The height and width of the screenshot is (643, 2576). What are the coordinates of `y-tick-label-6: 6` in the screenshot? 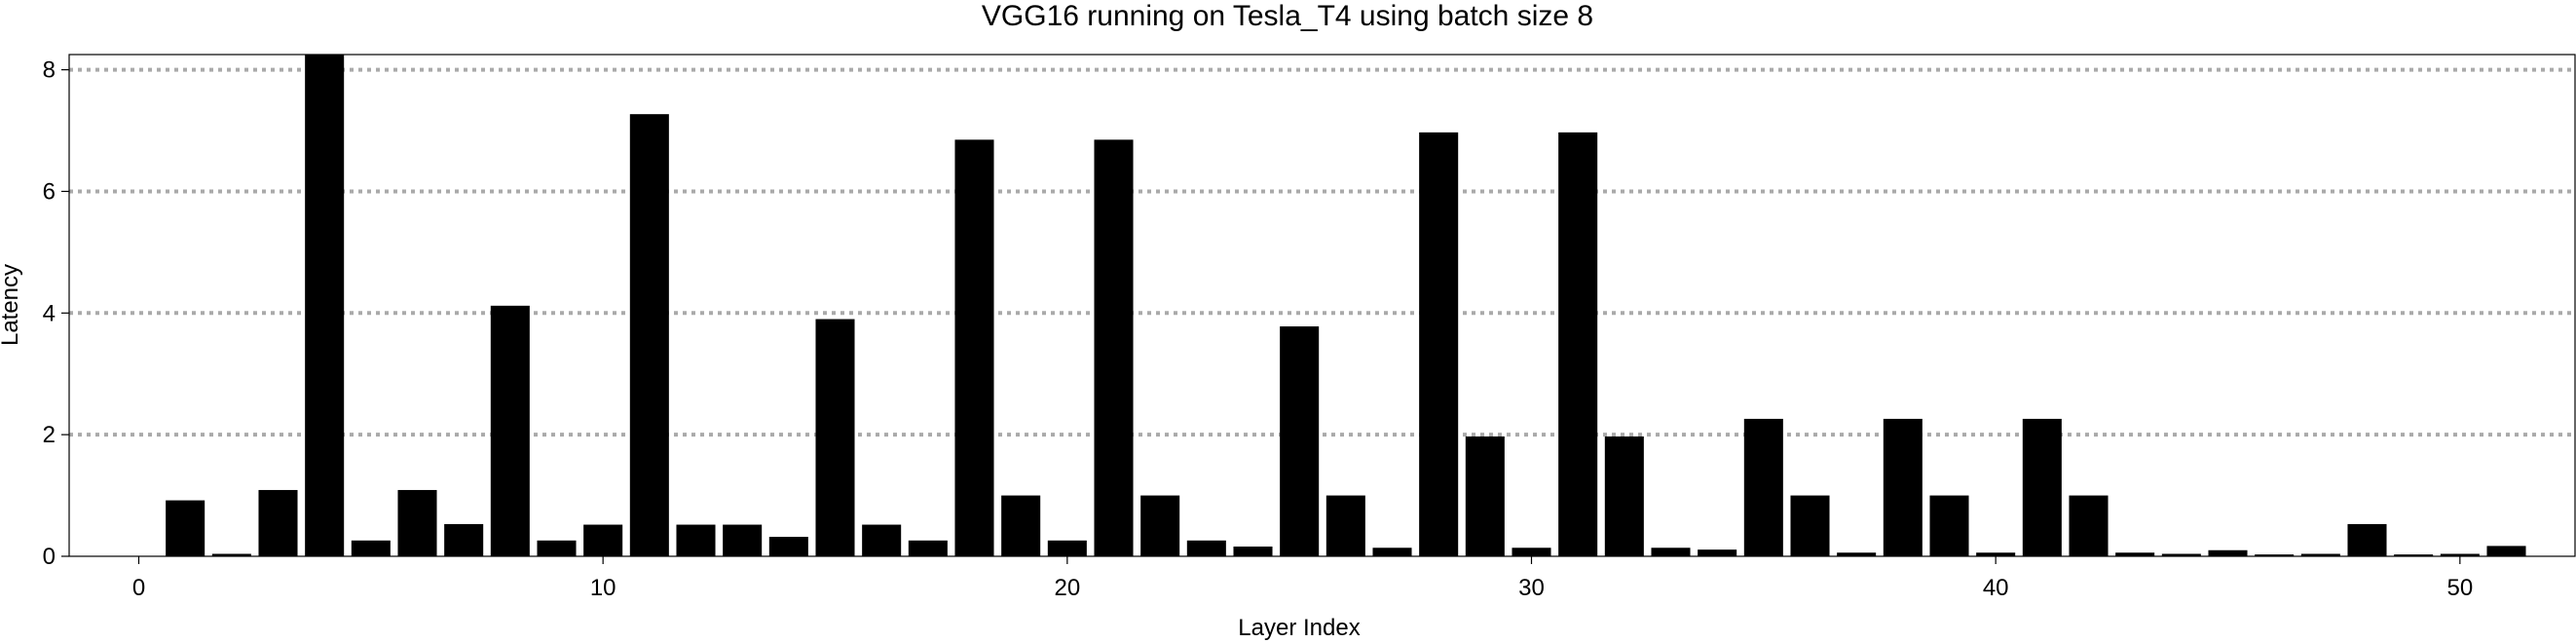 It's located at (49, 192).